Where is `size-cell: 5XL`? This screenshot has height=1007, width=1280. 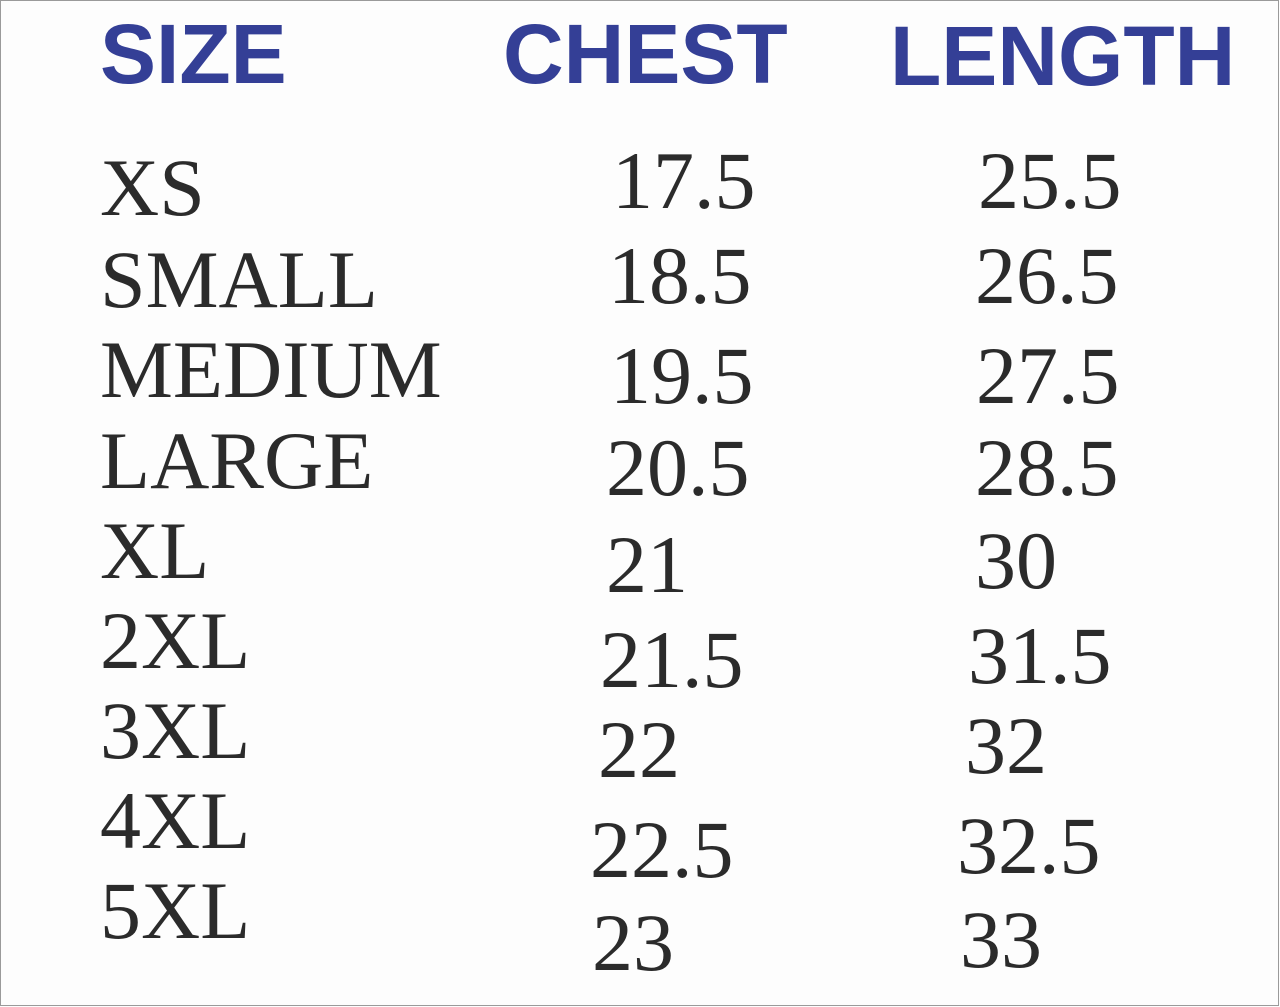
size-cell: 5XL is located at coordinates (175, 910).